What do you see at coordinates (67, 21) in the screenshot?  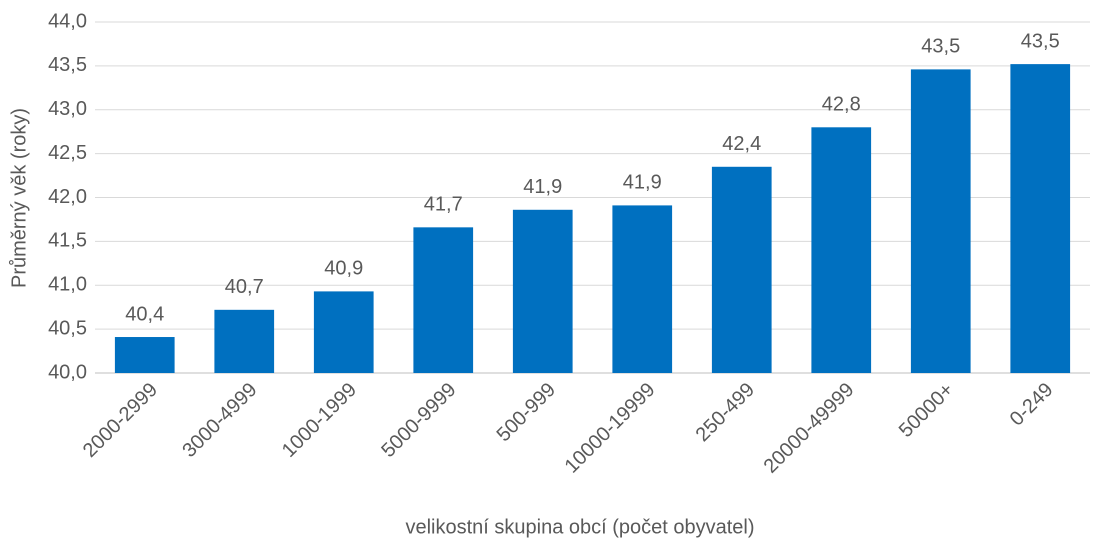 I see `y-tick-label: 44,0` at bounding box center [67, 21].